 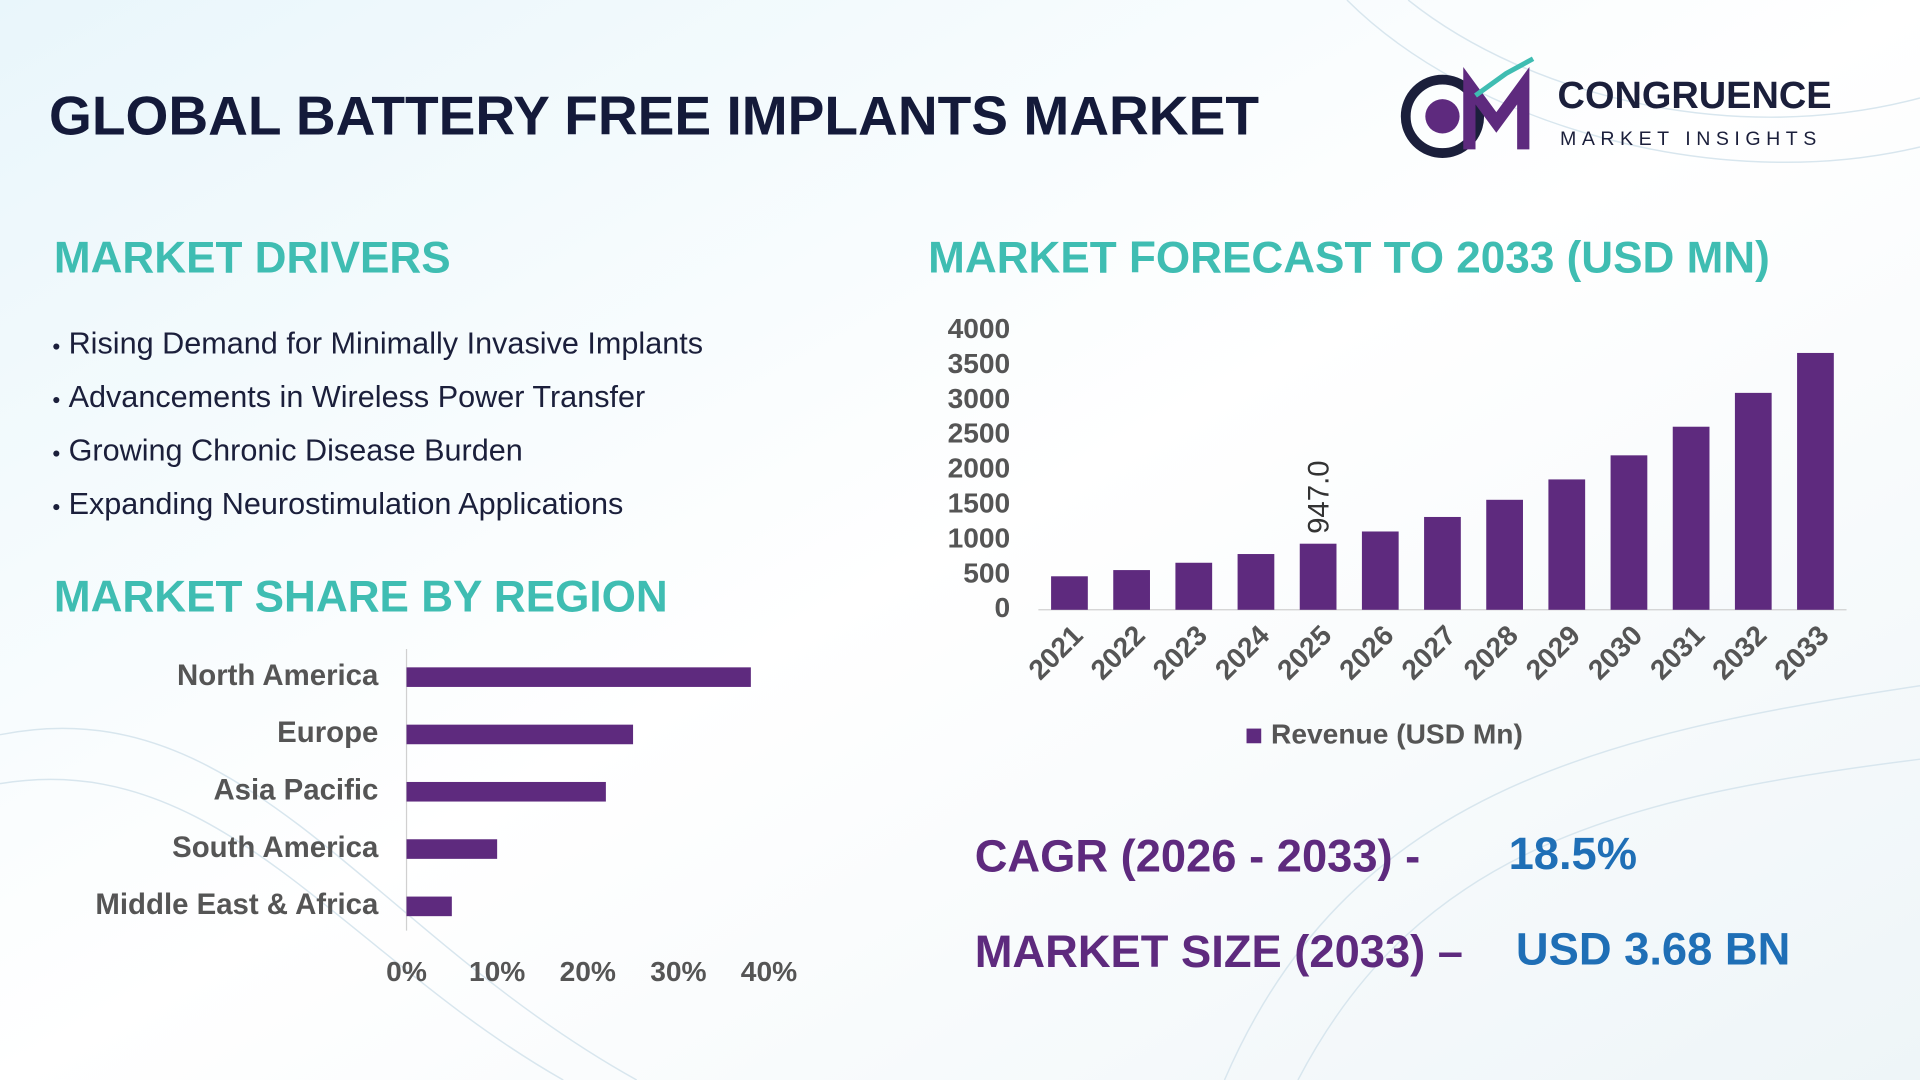 What do you see at coordinates (979, 363) in the screenshot?
I see `y-tick-label: 3500` at bounding box center [979, 363].